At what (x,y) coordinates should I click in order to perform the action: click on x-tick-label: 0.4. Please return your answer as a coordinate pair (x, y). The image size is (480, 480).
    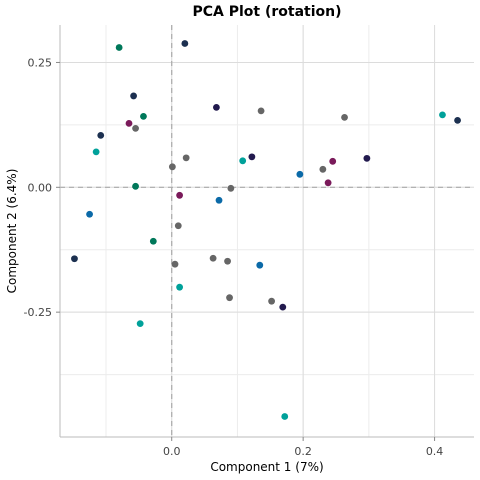
    Looking at the image, I should click on (435, 451).